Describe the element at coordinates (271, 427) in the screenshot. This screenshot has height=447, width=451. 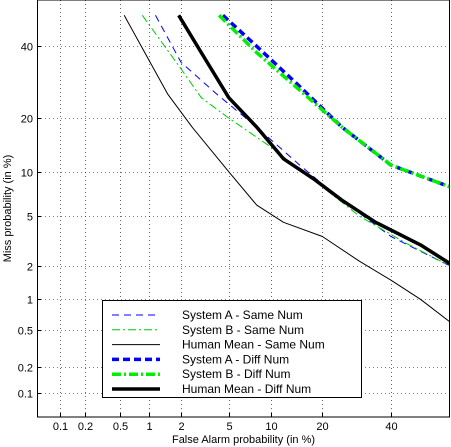
I see `x-tick-label: 10` at that location.